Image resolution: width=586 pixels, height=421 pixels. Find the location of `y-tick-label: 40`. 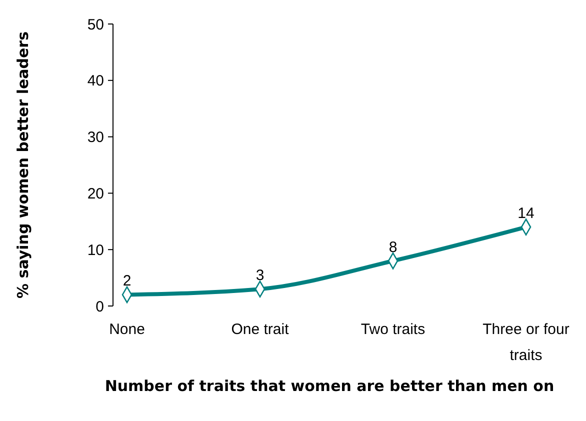

y-tick-label: 40 is located at coordinates (95, 81).